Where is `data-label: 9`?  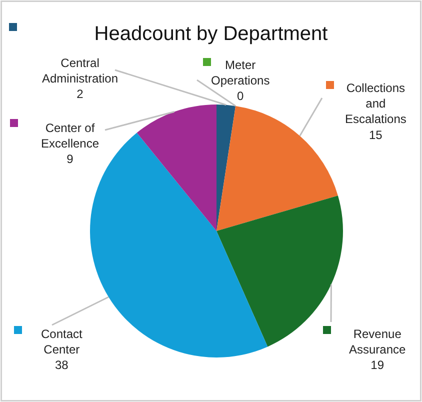
data-label: 9 is located at coordinates (70, 159).